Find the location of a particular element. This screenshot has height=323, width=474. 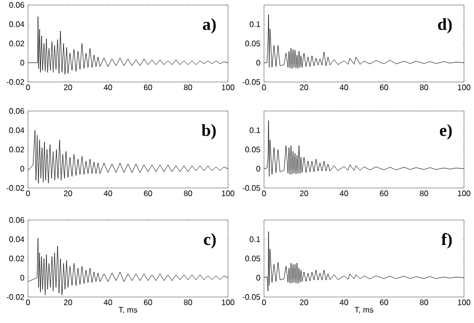

annotation: a) is located at coordinates (209, 26).